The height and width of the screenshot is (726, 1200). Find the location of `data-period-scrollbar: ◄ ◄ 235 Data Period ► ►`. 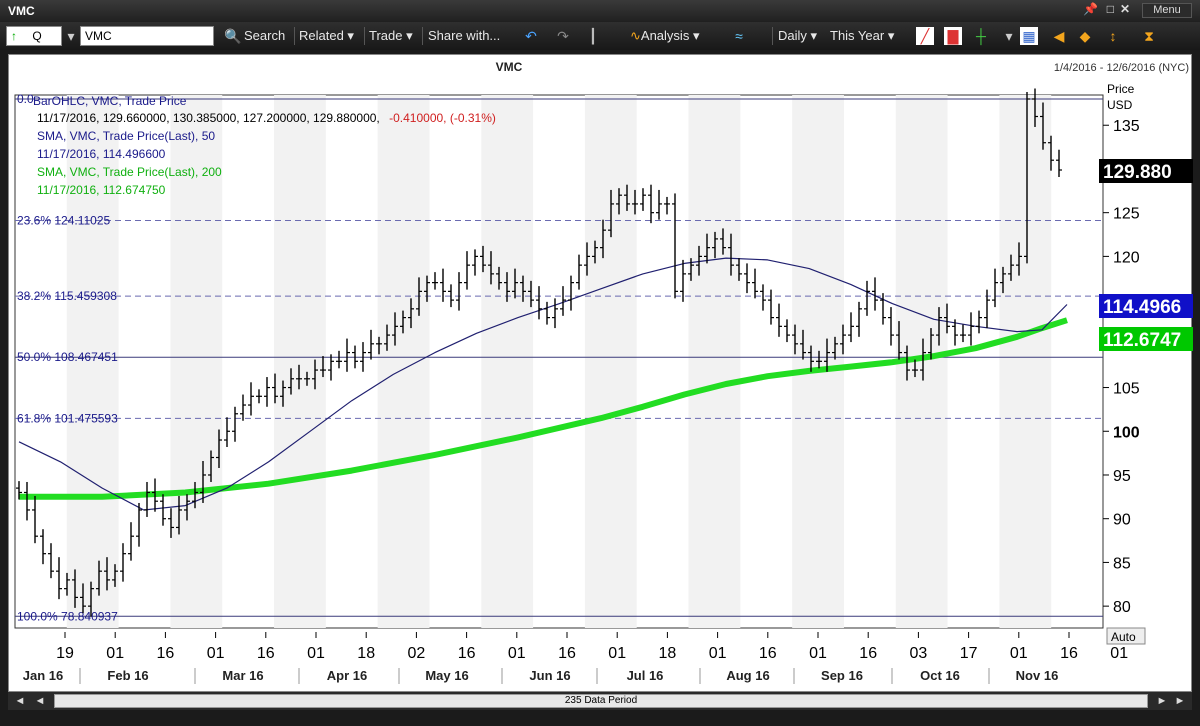

data-period-scrollbar: ◄ ◄ 235 Data Period ► ► is located at coordinates (600, 701).